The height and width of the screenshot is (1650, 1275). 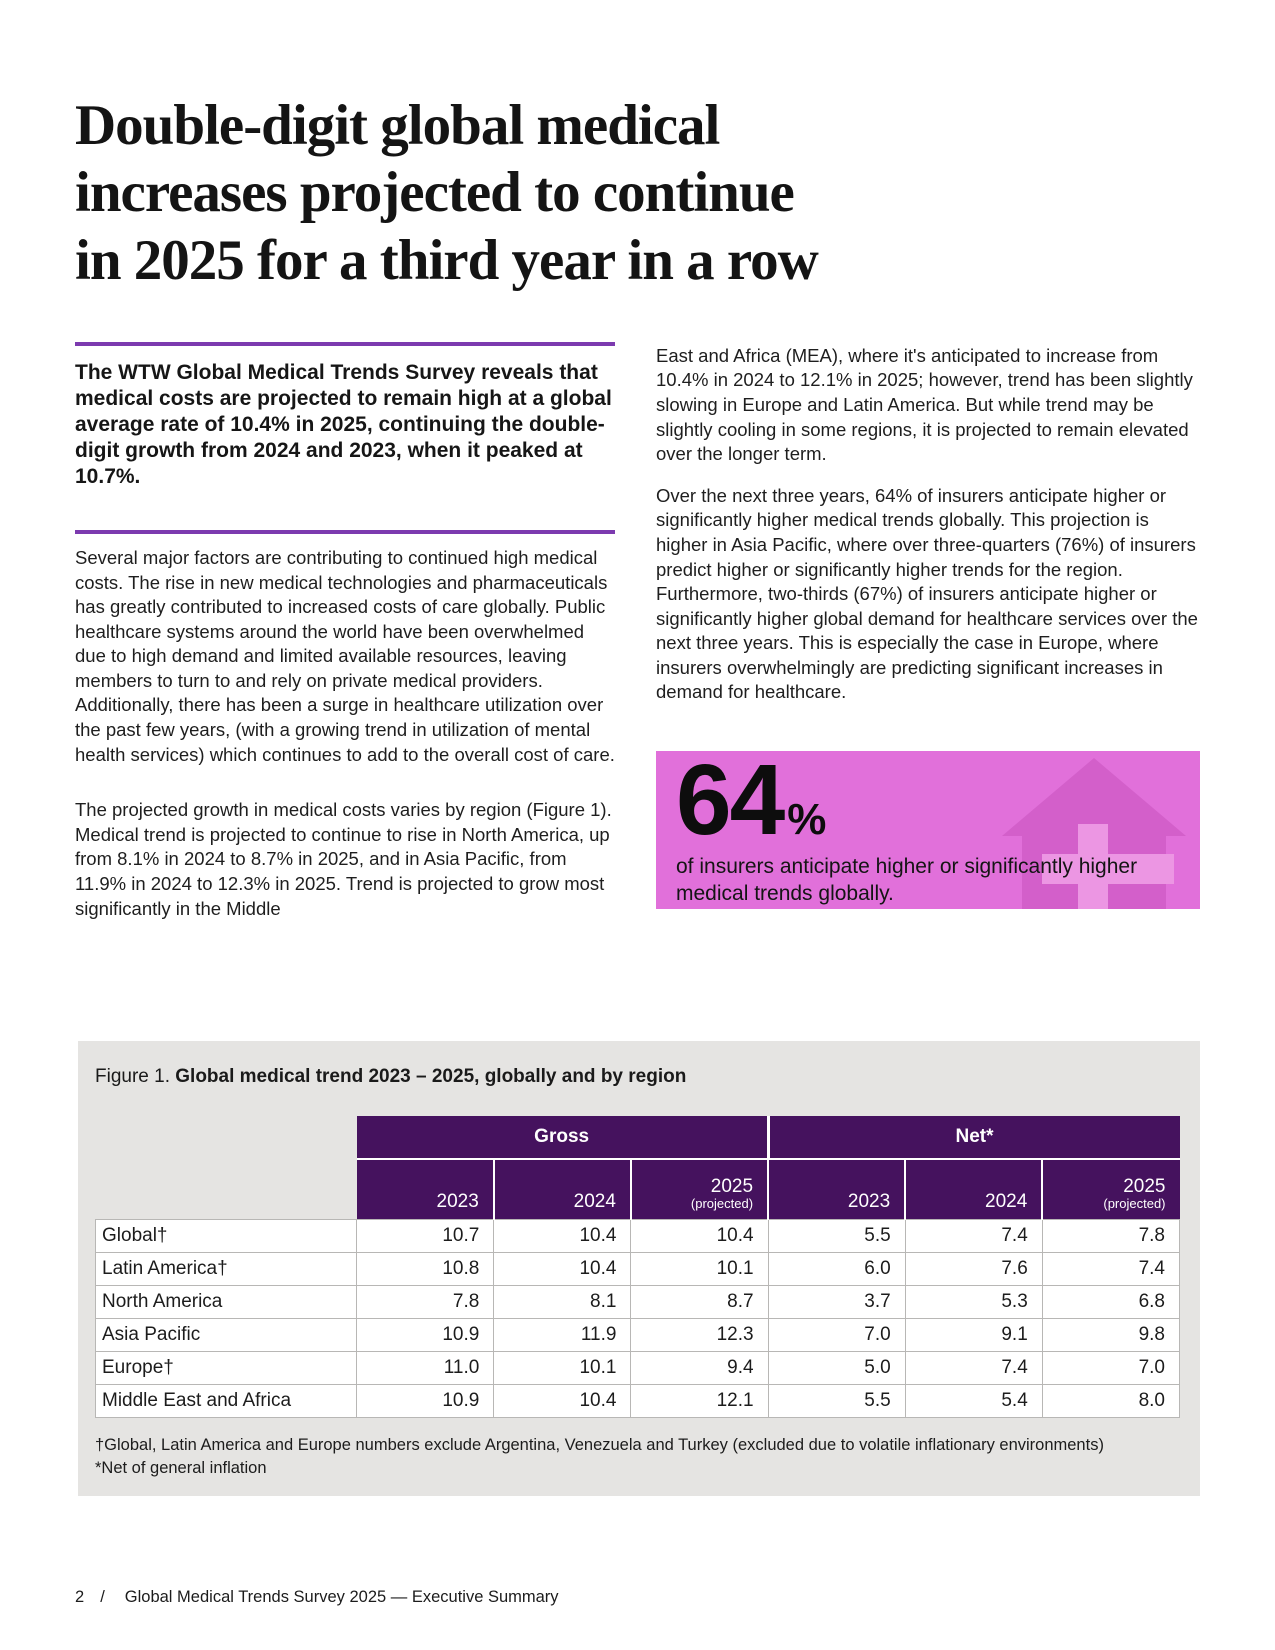 I want to click on table-year-header-row: 2023 2024 2025 (projected) 2023 2024, so click(x=638, y=1188).